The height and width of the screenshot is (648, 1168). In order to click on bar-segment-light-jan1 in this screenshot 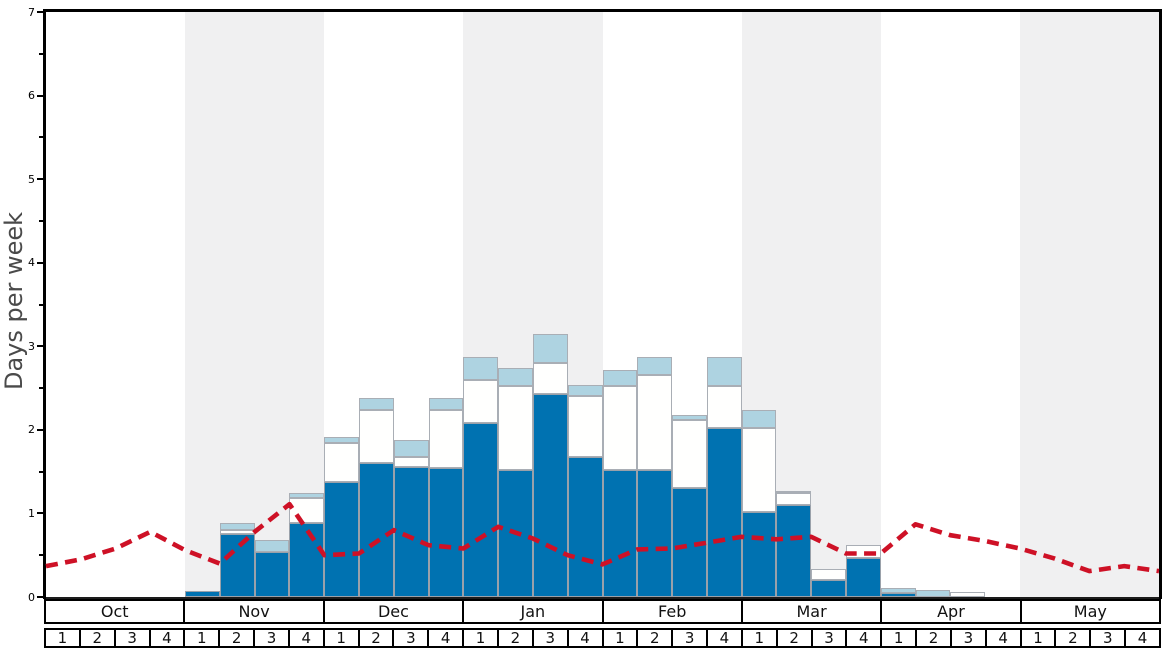, I will do `click(481, 368)`.